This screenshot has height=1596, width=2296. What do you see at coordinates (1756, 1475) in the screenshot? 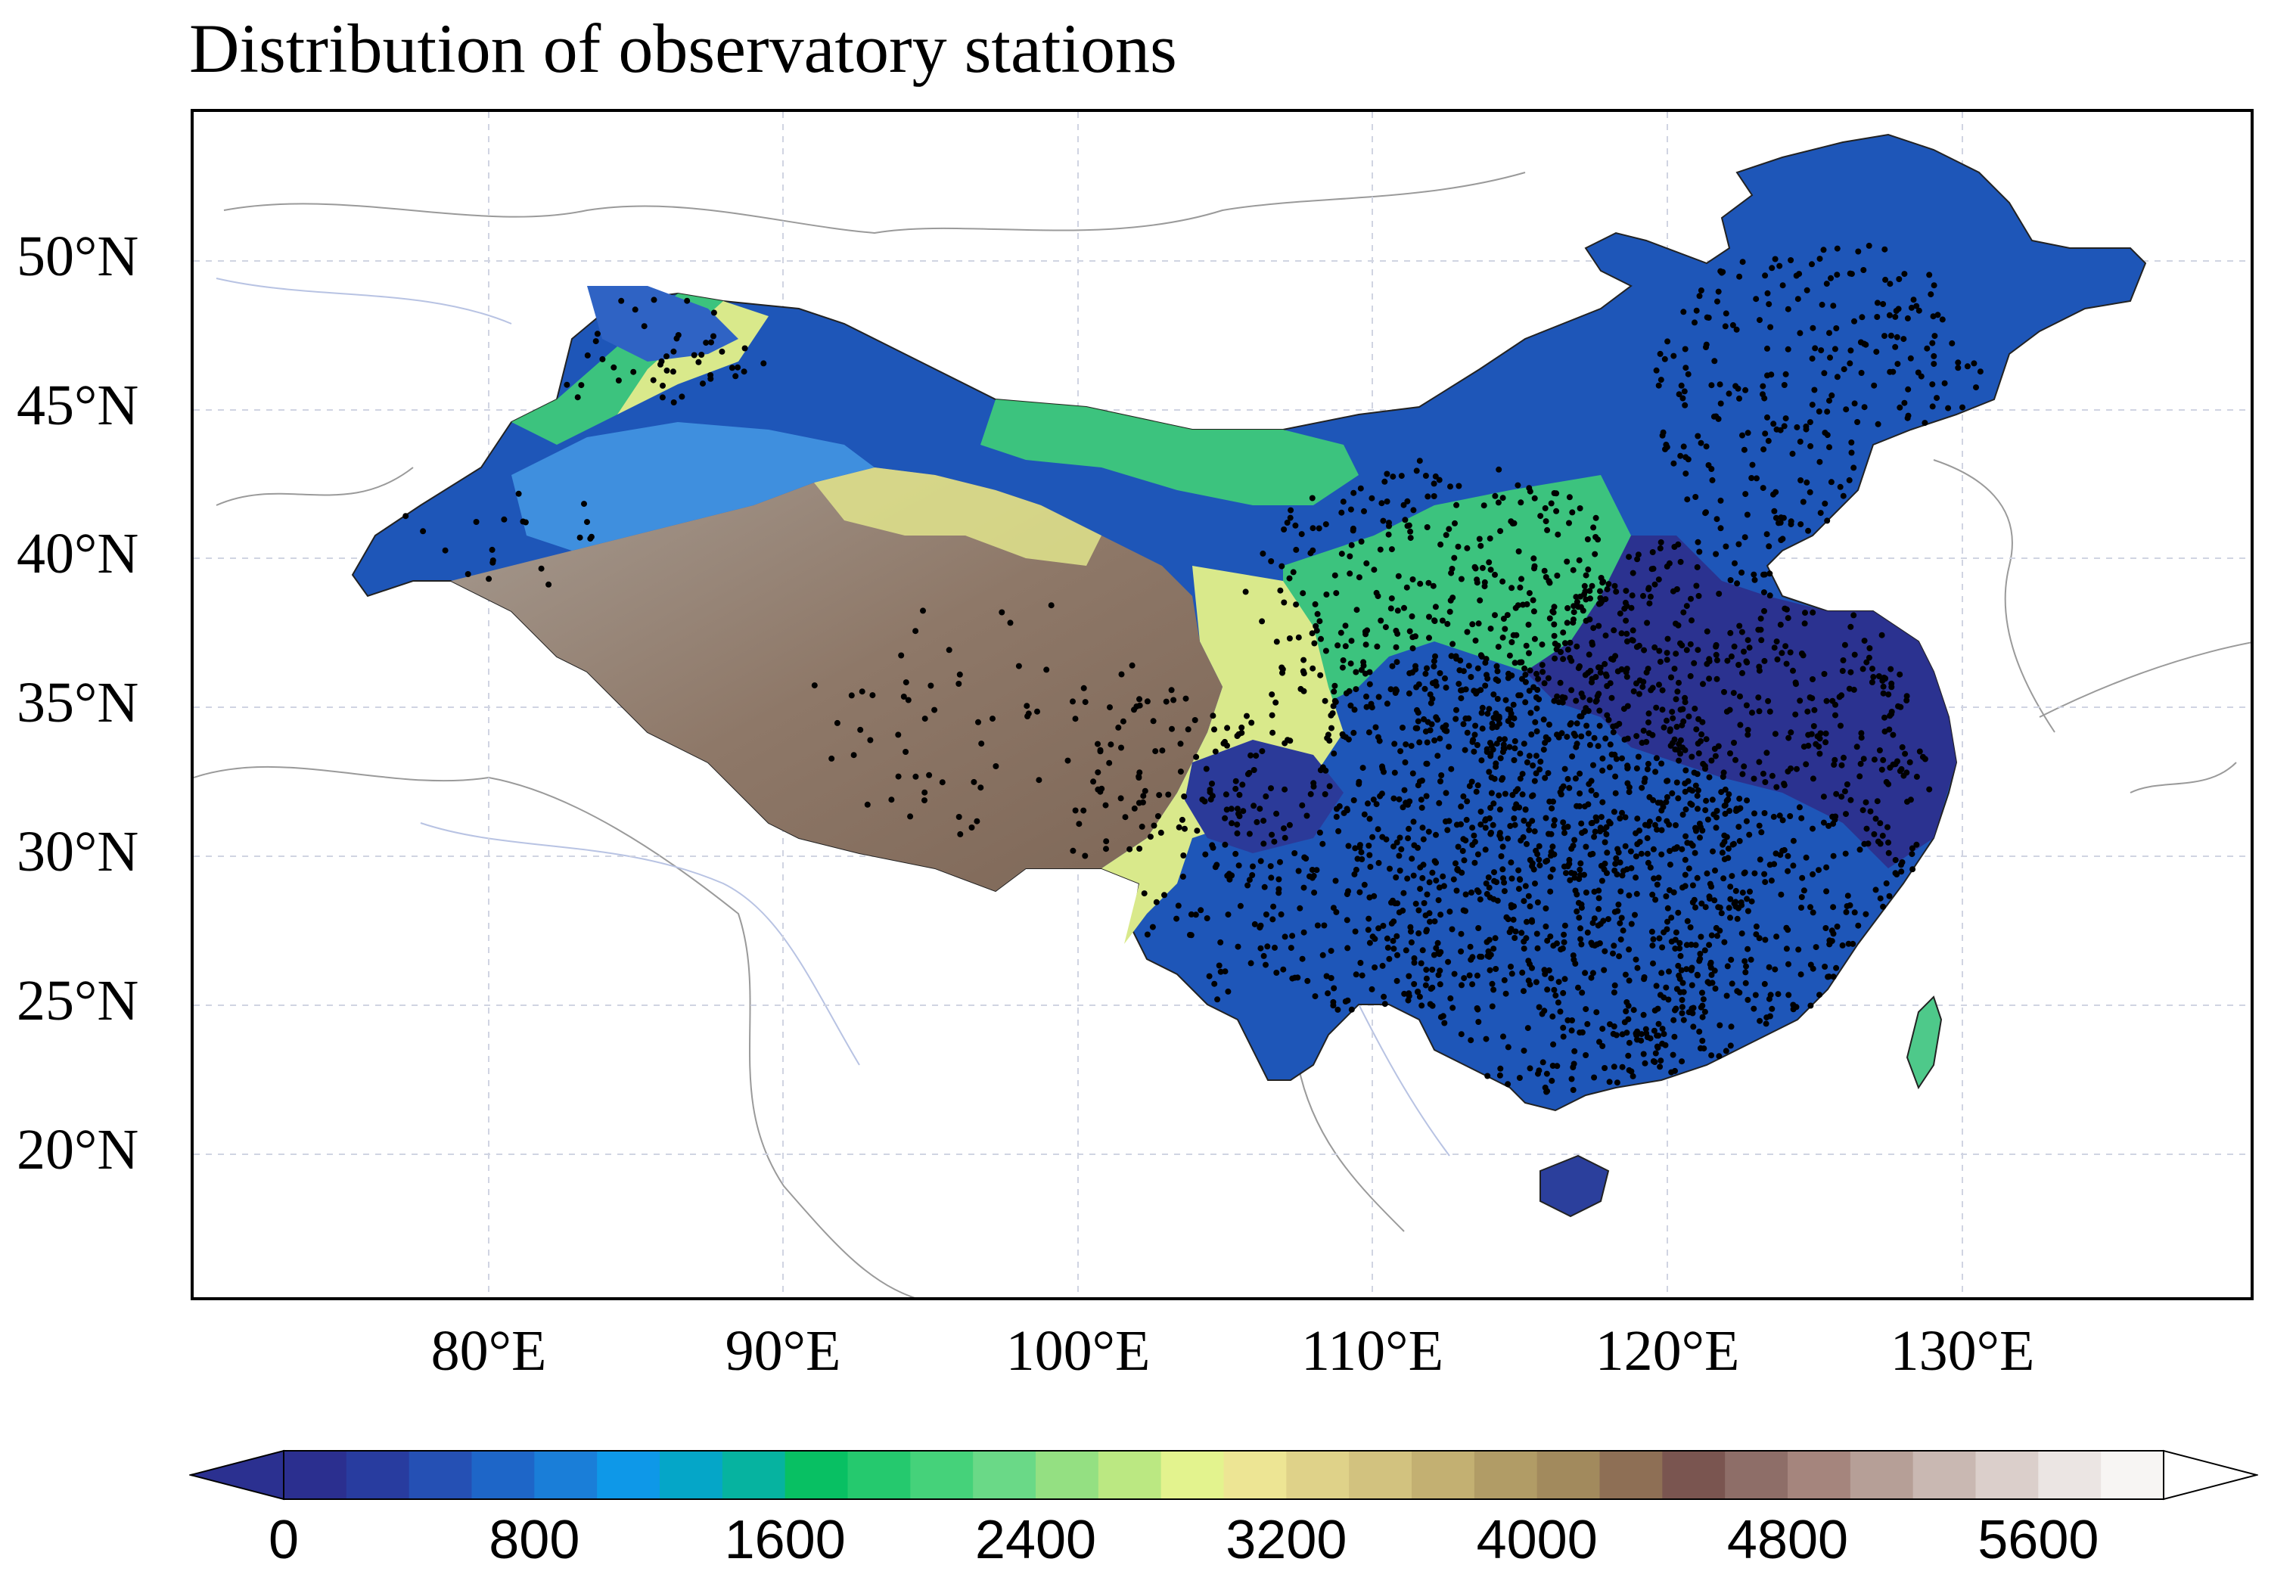
I see `colorbar-segment` at bounding box center [1756, 1475].